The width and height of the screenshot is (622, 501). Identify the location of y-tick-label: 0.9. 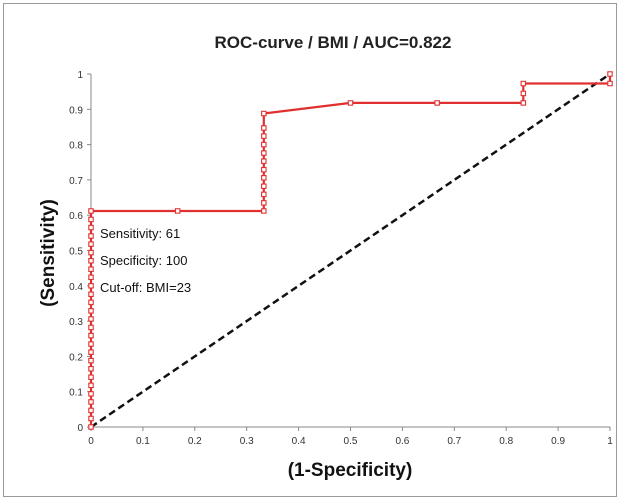
(76, 110).